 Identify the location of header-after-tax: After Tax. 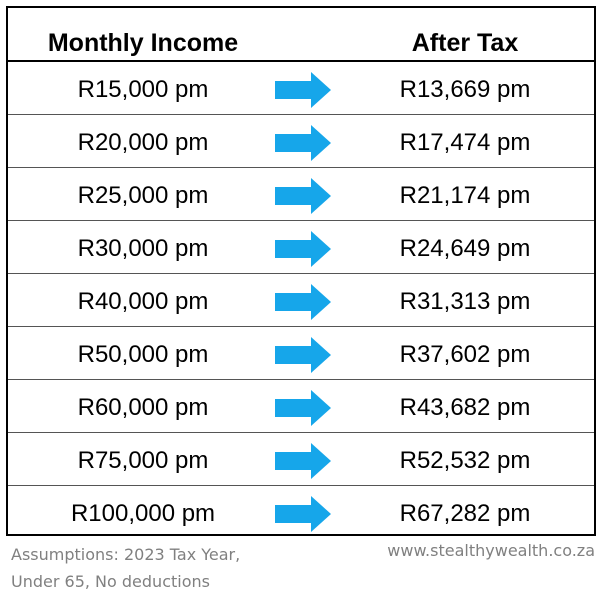
(465, 43).